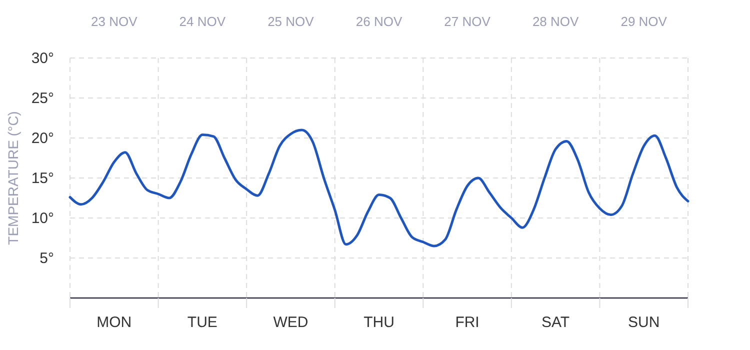 This screenshot has width=750, height=350. Describe the element at coordinates (467, 21) in the screenshot. I see `text: 27 NOV` at that location.